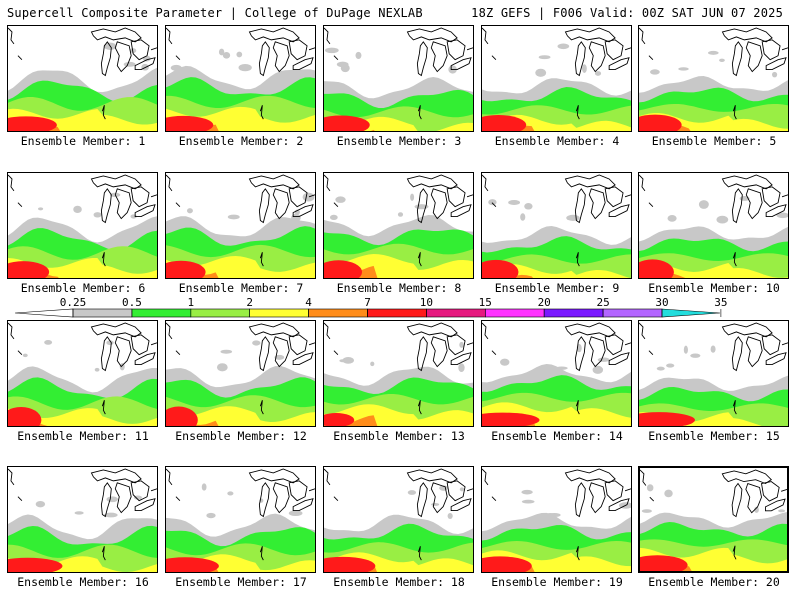  Describe the element at coordinates (714, 141) in the screenshot. I see `ensemble-member-label: Ensemble Member: 5` at that location.